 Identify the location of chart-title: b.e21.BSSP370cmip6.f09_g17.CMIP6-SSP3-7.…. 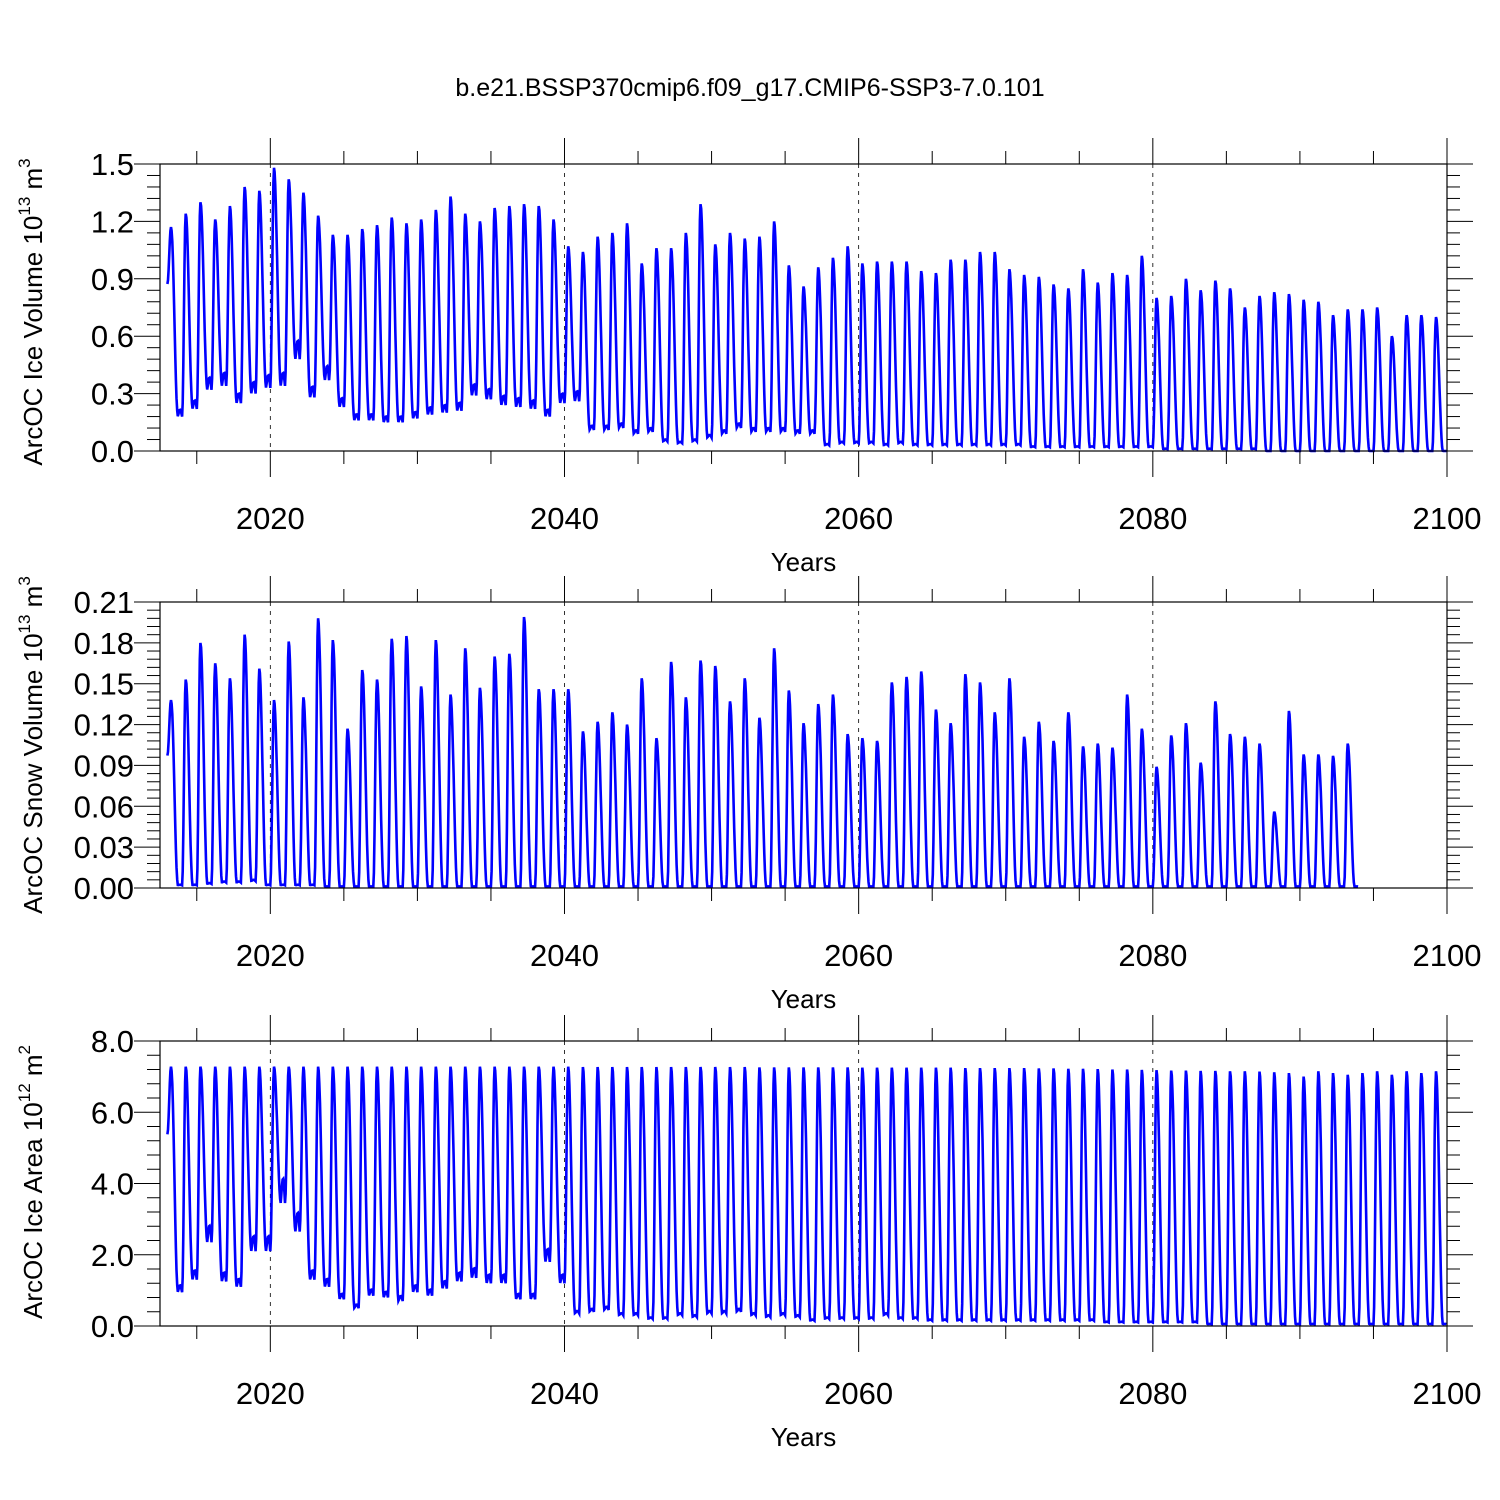
(749, 88).